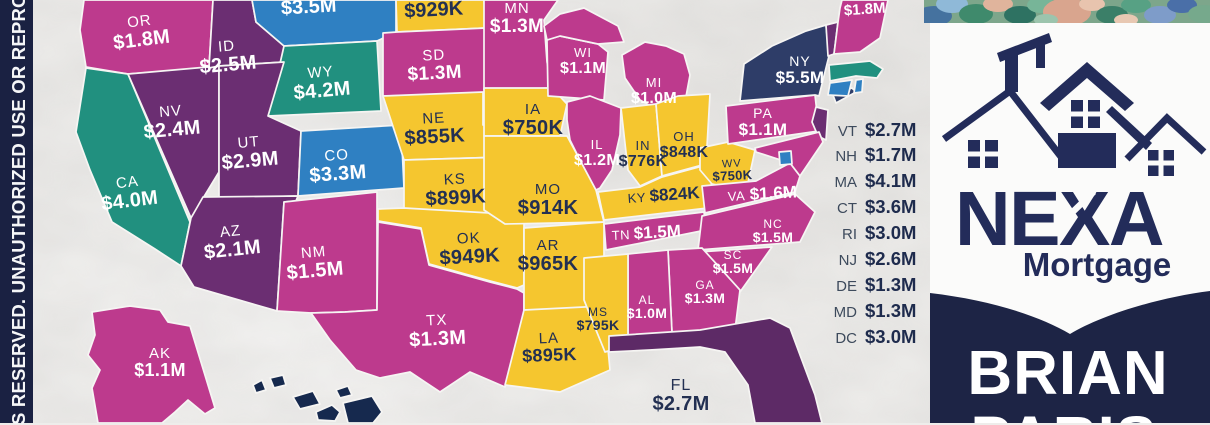  Describe the element at coordinates (847, 131) in the screenshot. I see `svg-text: VT` at that location.